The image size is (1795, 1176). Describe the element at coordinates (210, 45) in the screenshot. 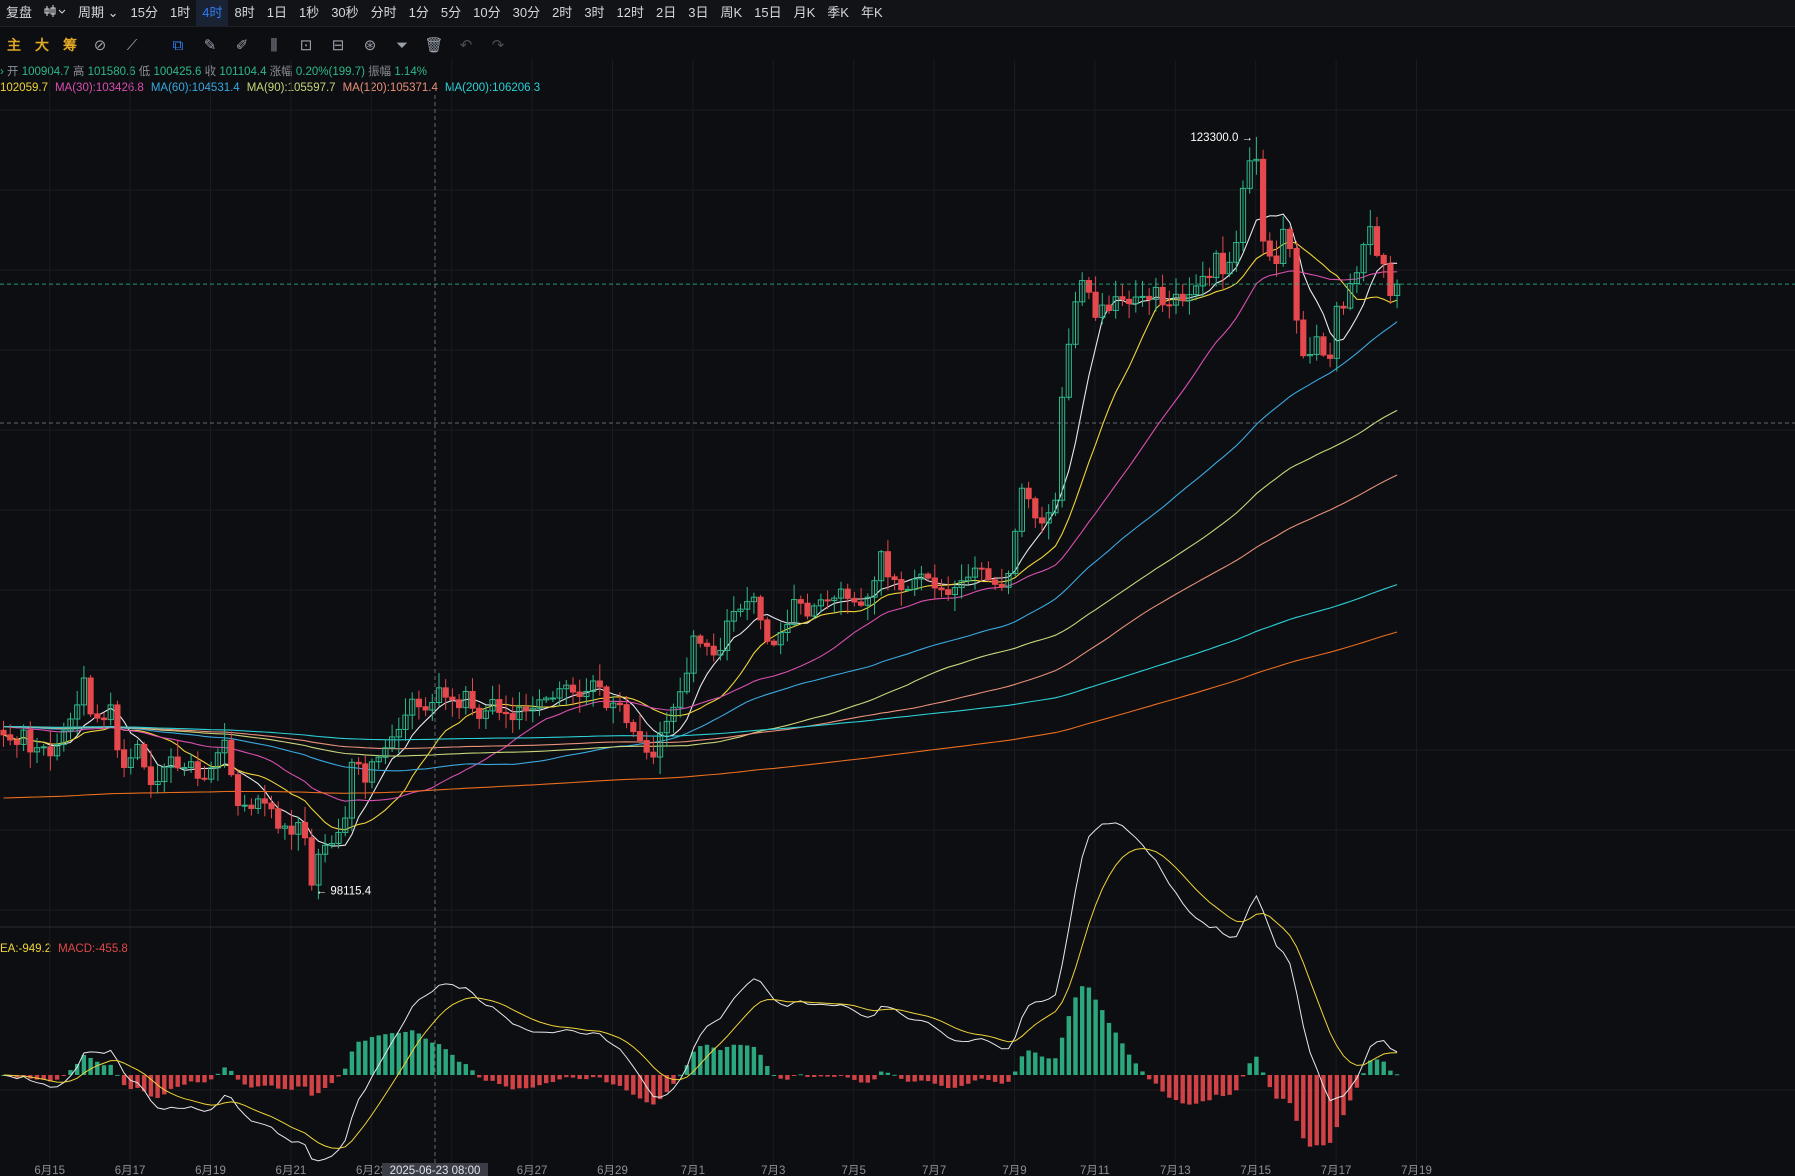

I see `pencil-icon: ✎` at that location.